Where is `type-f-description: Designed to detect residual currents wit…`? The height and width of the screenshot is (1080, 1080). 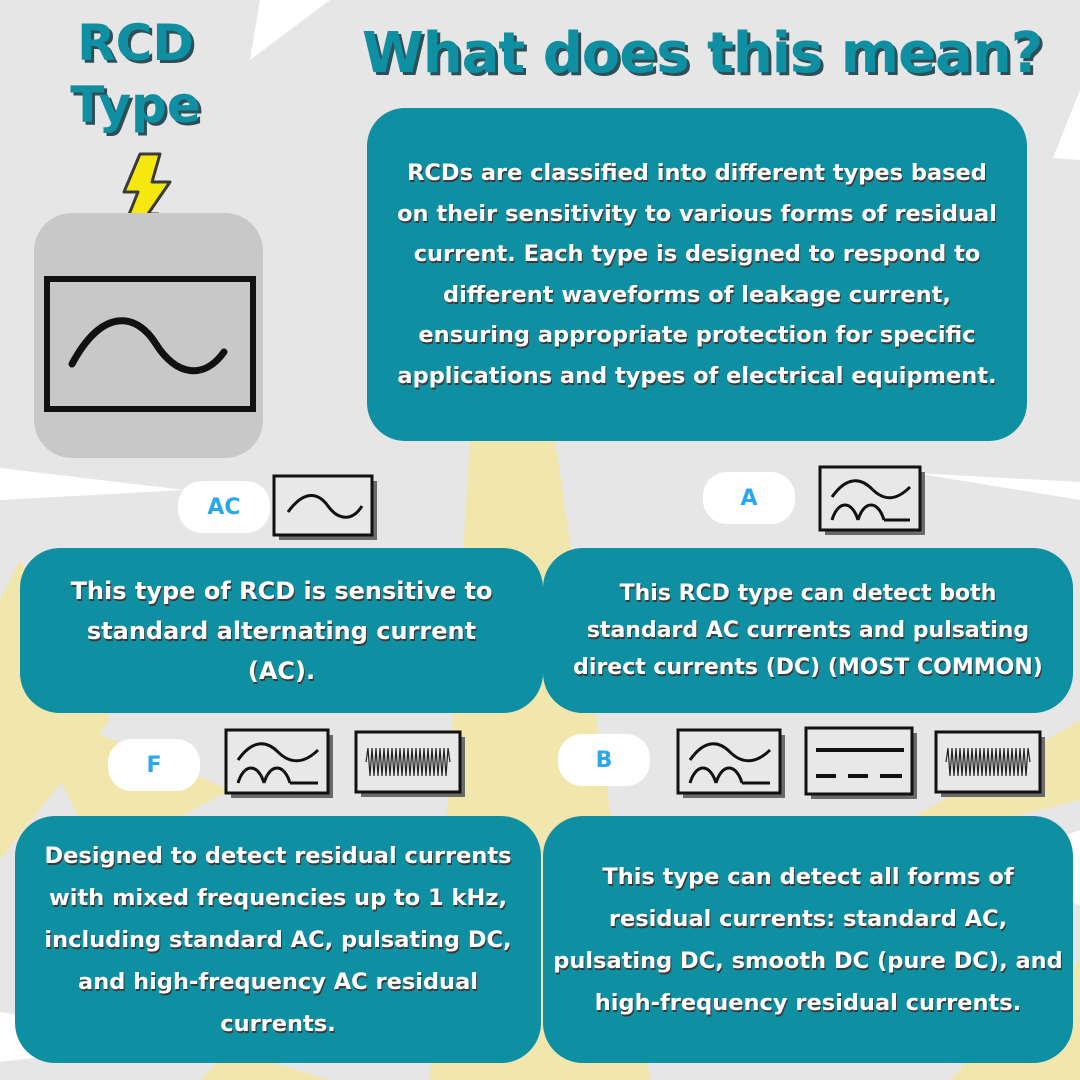 type-f-description: Designed to detect residual currents wit… is located at coordinates (278, 939).